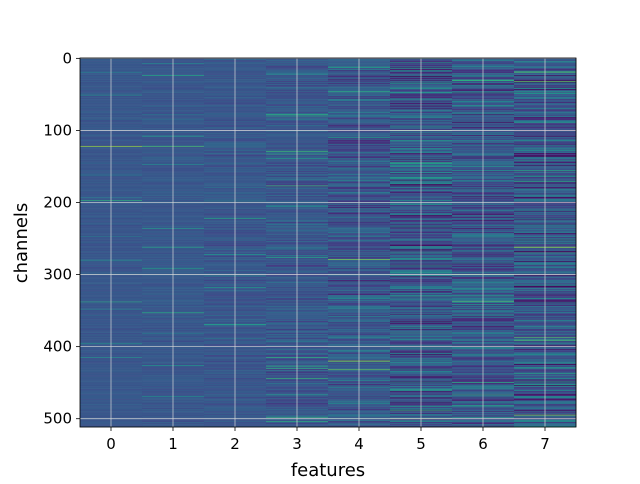  I want to click on x-tick-label: 3, so click(297, 444).